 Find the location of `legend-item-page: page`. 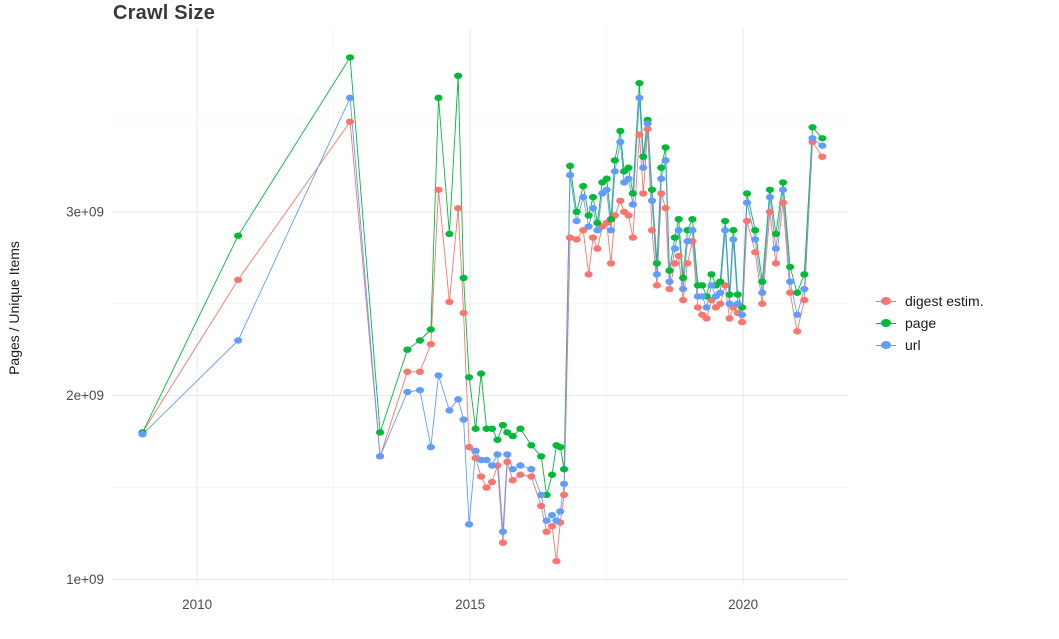

legend-item-page: page is located at coordinates (929, 323).